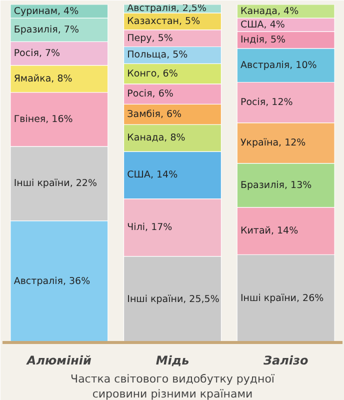 This screenshot has height=400, width=344. What do you see at coordinates (152, 175) in the screenshot?
I see `data-label: США, 14%` at bounding box center [152, 175].